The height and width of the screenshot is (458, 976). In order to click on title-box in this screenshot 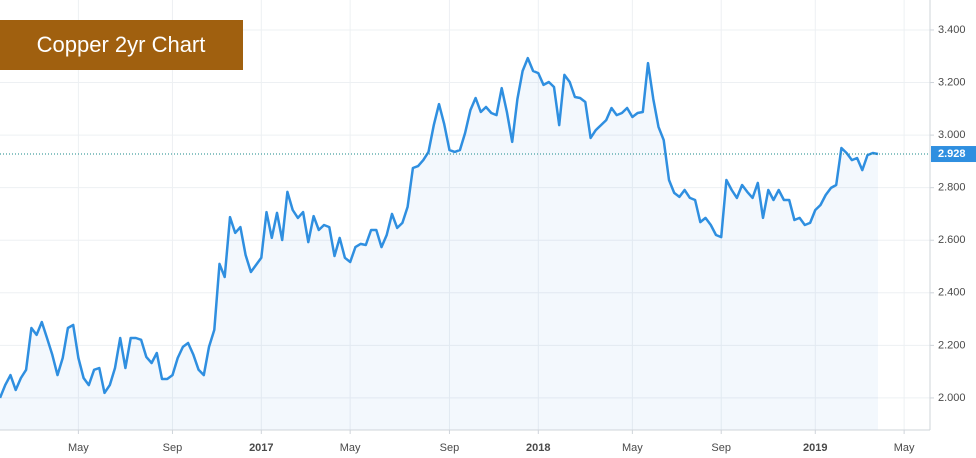, I will do `click(121, 45)`.